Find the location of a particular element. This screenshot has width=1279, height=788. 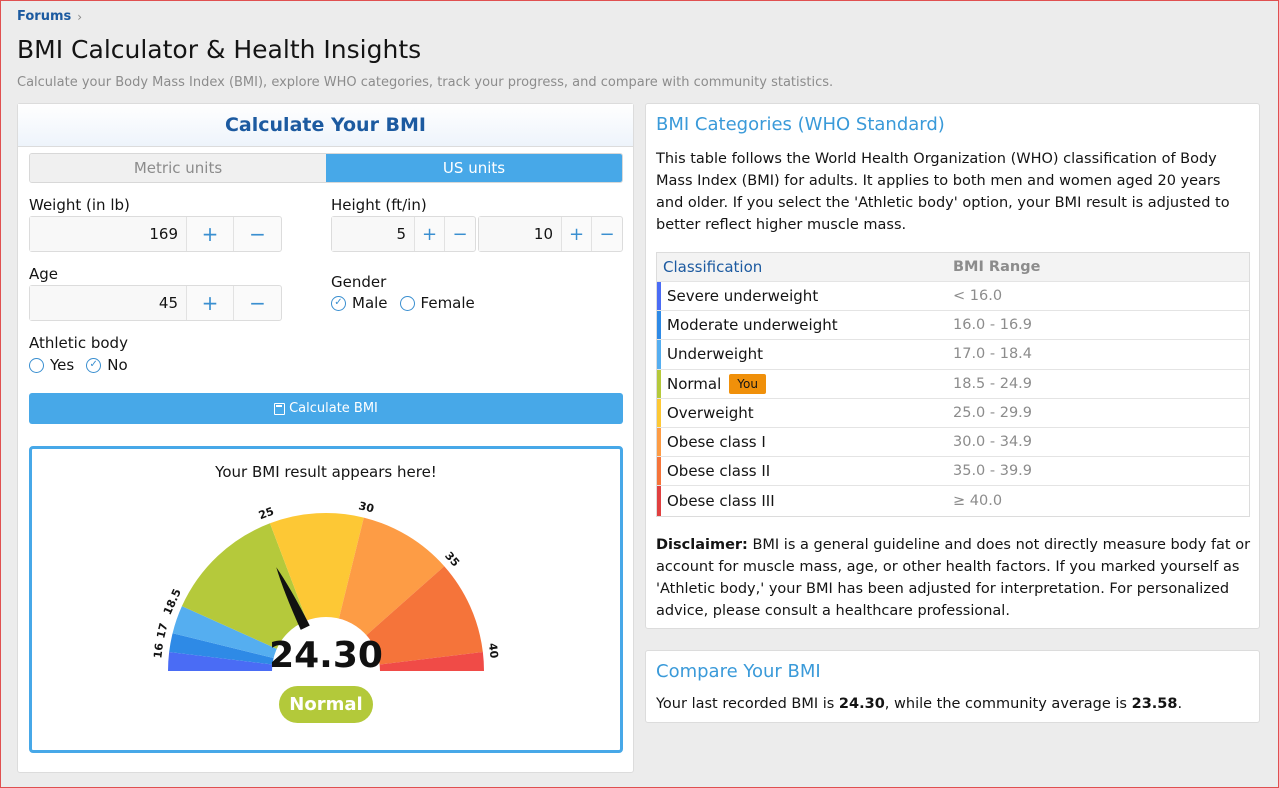

category-name: Moderate underweight is located at coordinates (752, 325).